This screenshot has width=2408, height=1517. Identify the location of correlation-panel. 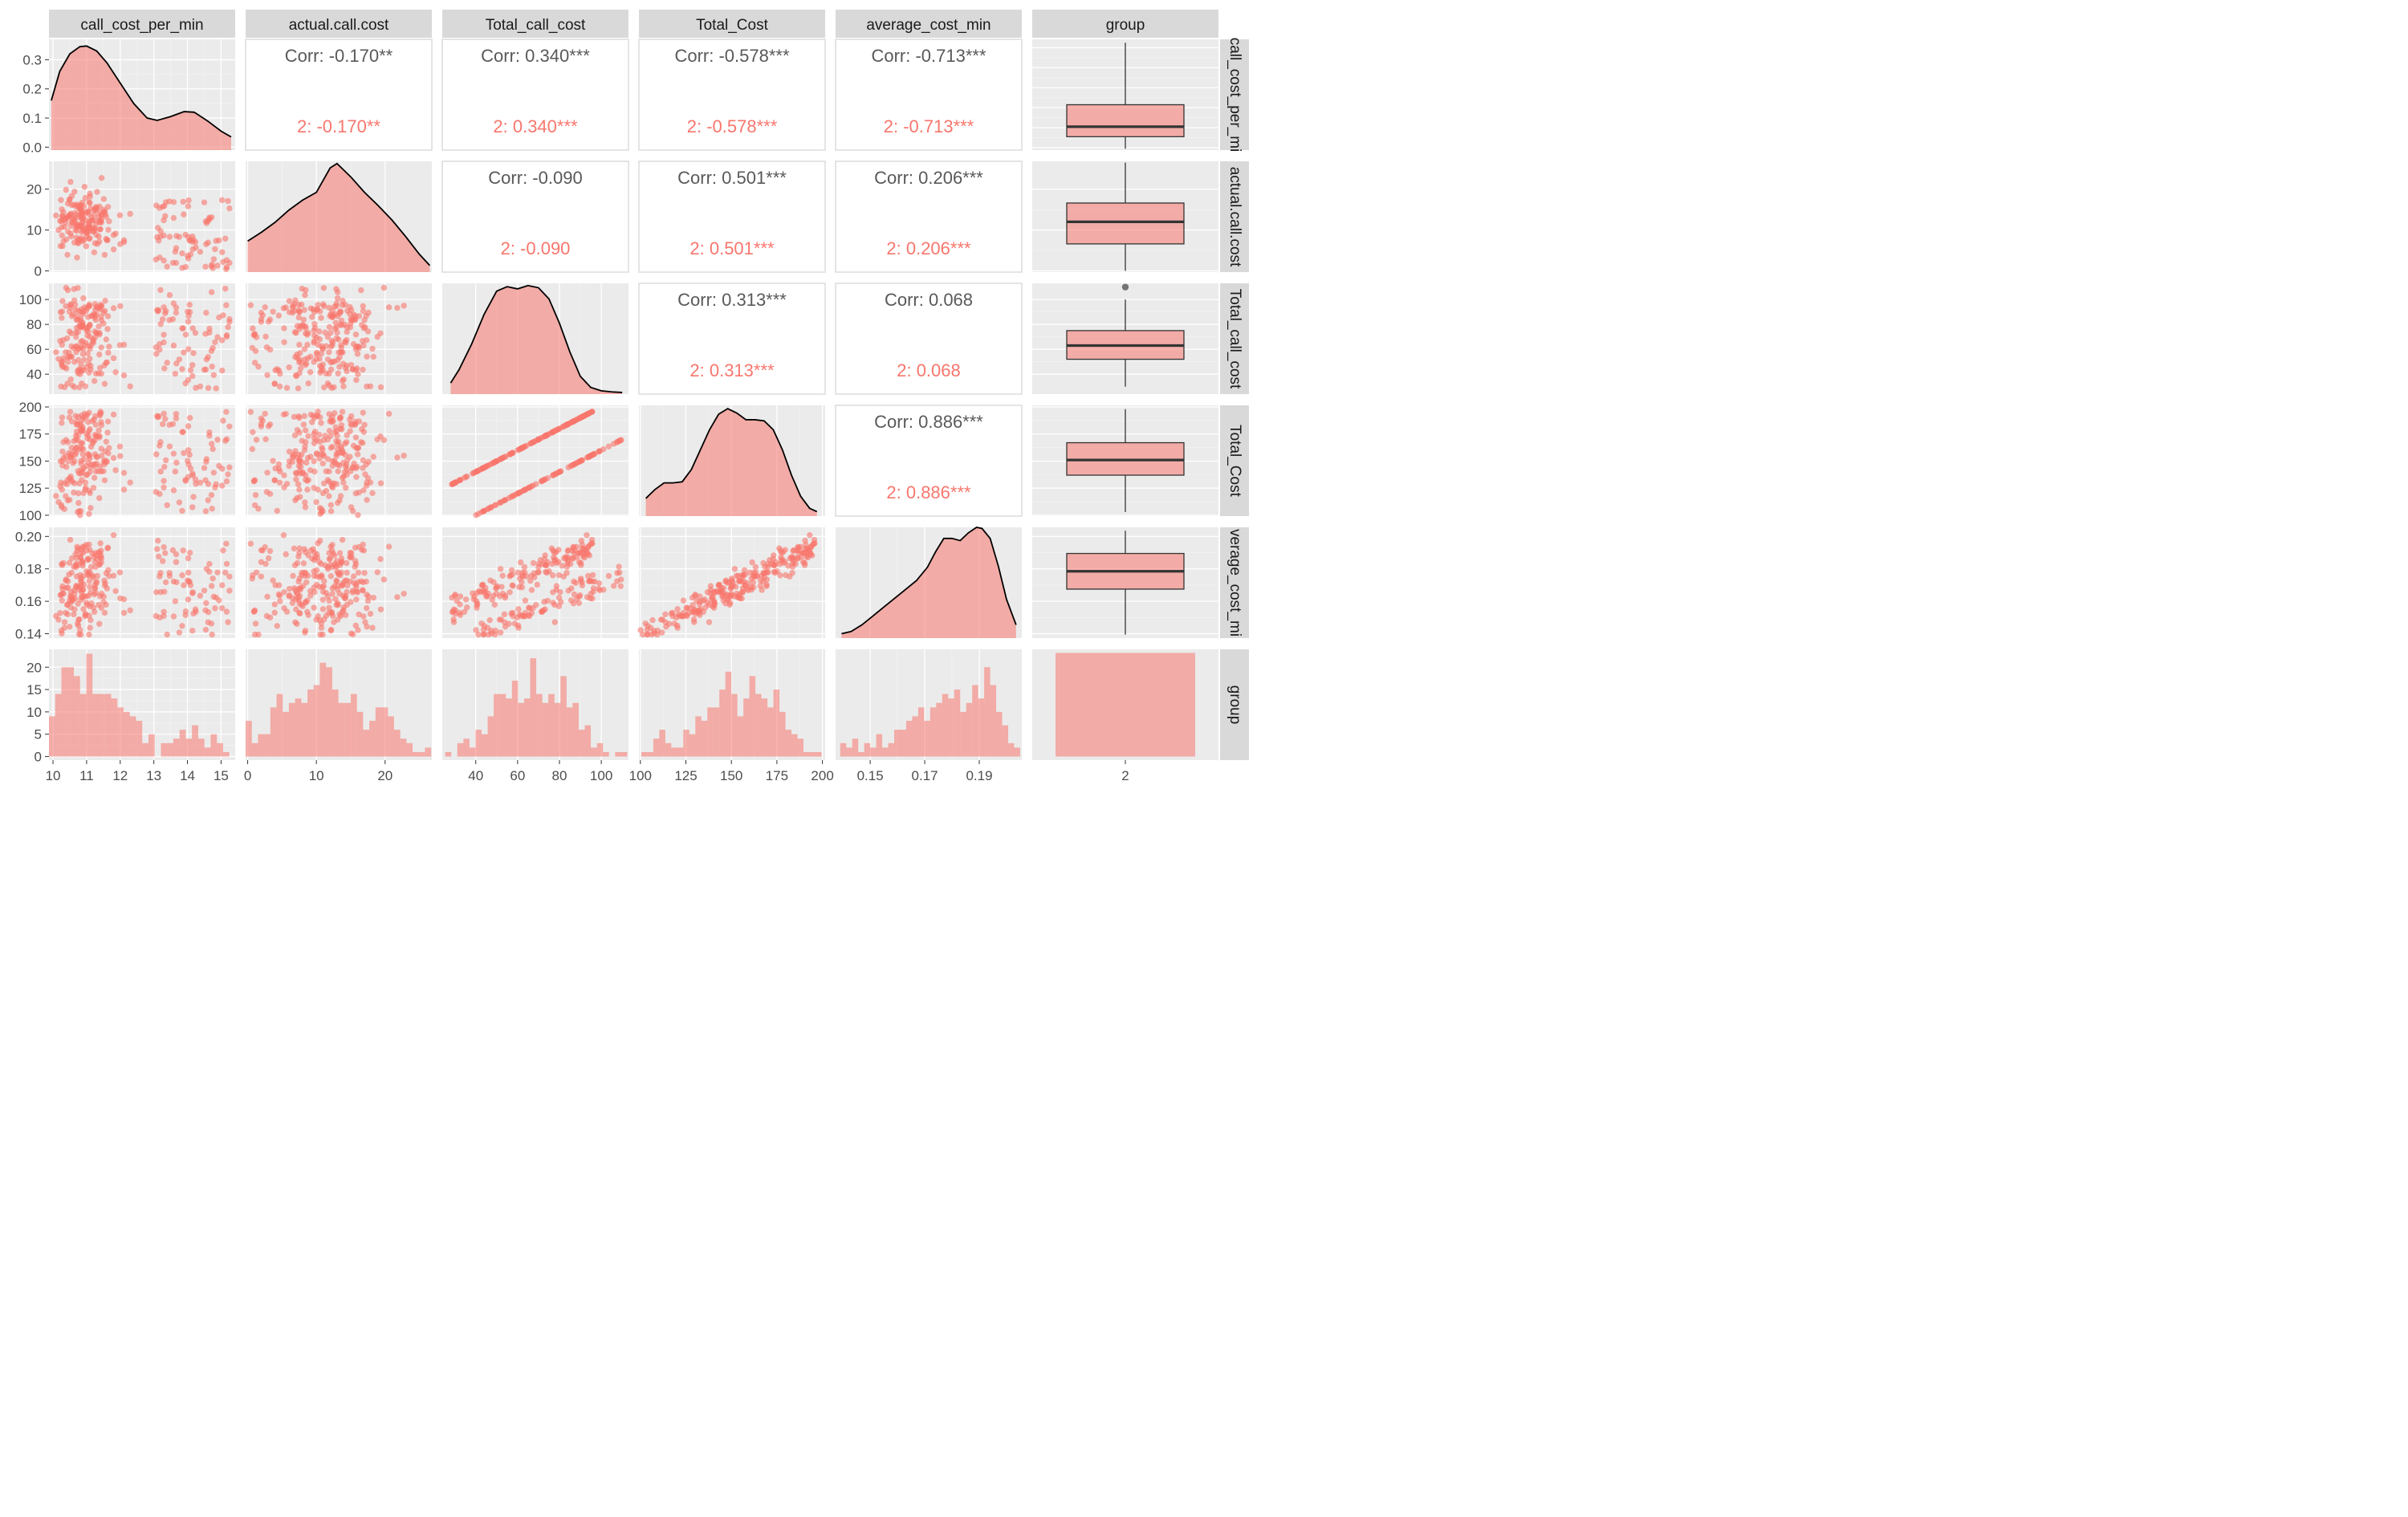
(535, 95).